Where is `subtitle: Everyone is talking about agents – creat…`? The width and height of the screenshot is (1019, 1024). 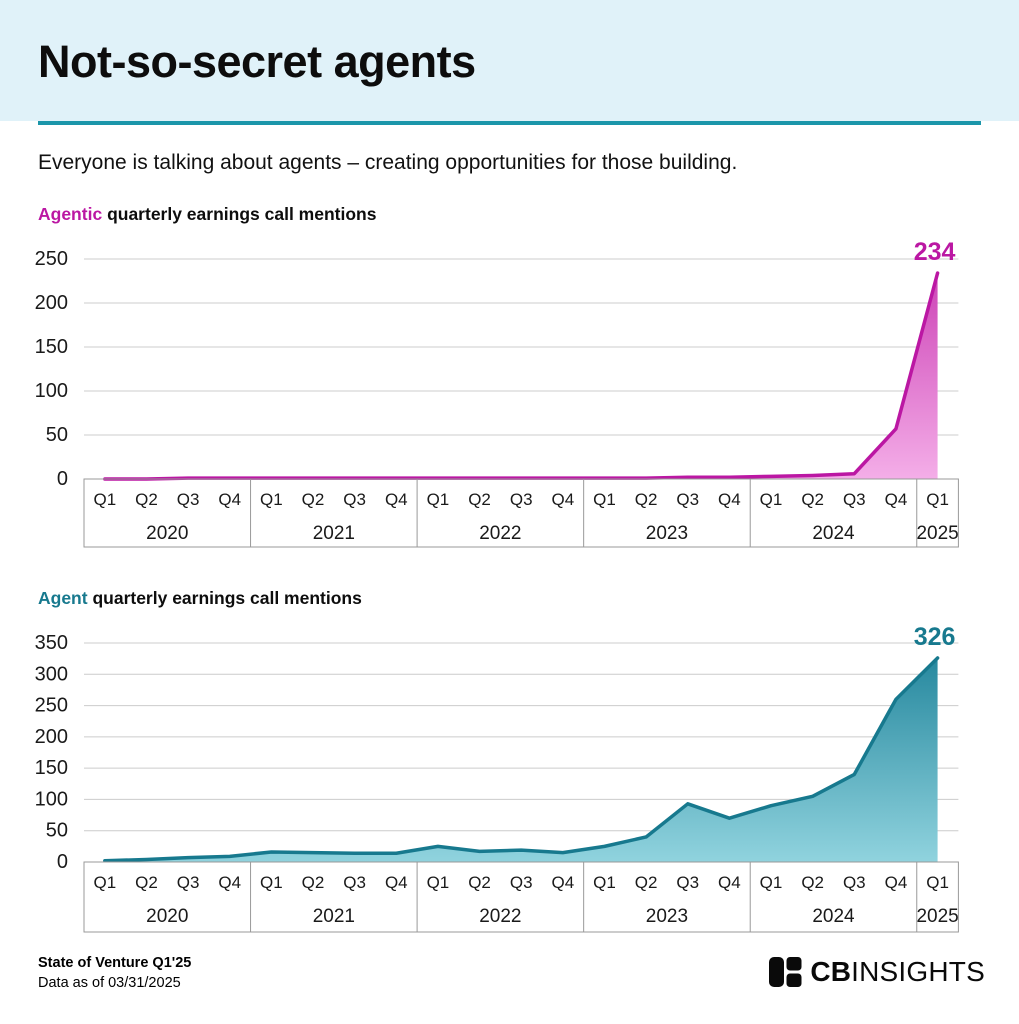
subtitle: Everyone is talking about agents – creat… is located at coordinates (388, 162).